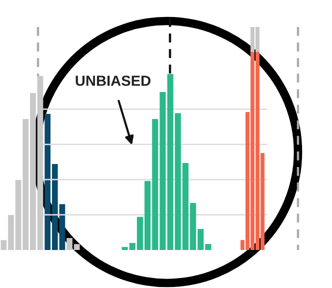 The image size is (332, 288). I want to click on annotation: UNBIASED, so click(113, 81).